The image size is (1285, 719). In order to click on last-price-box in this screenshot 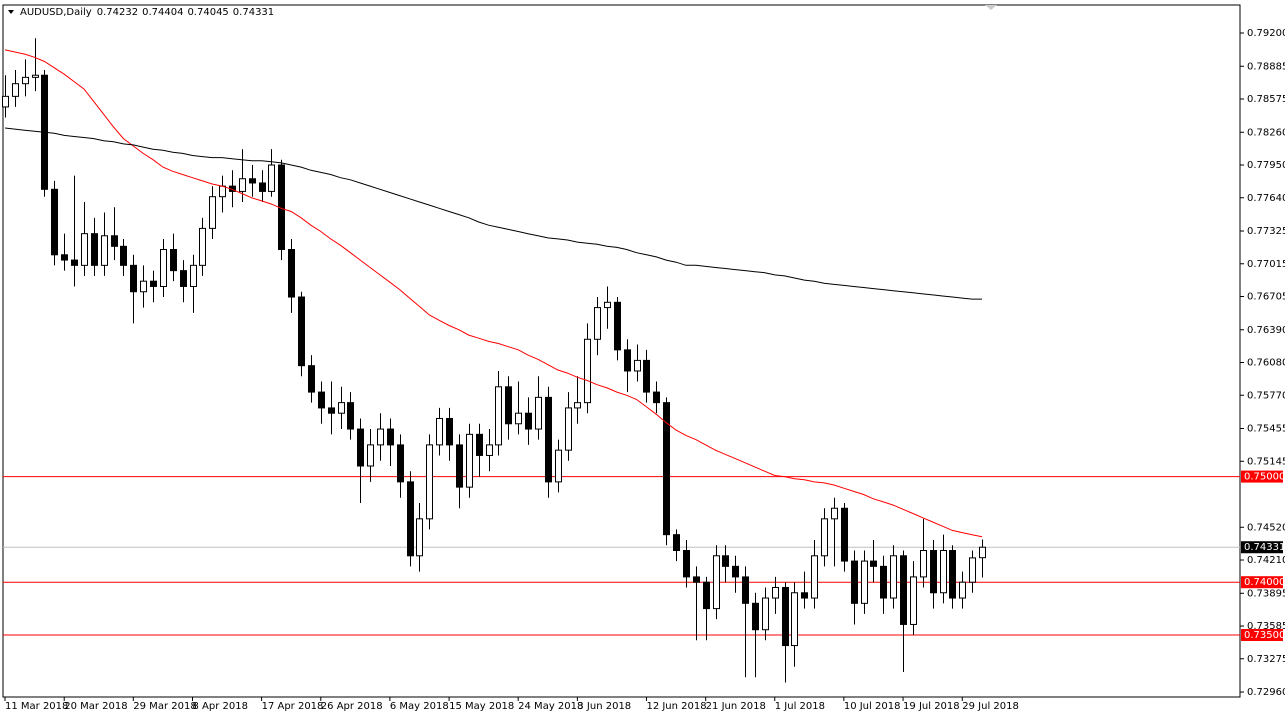, I will do `click(1262, 547)`.